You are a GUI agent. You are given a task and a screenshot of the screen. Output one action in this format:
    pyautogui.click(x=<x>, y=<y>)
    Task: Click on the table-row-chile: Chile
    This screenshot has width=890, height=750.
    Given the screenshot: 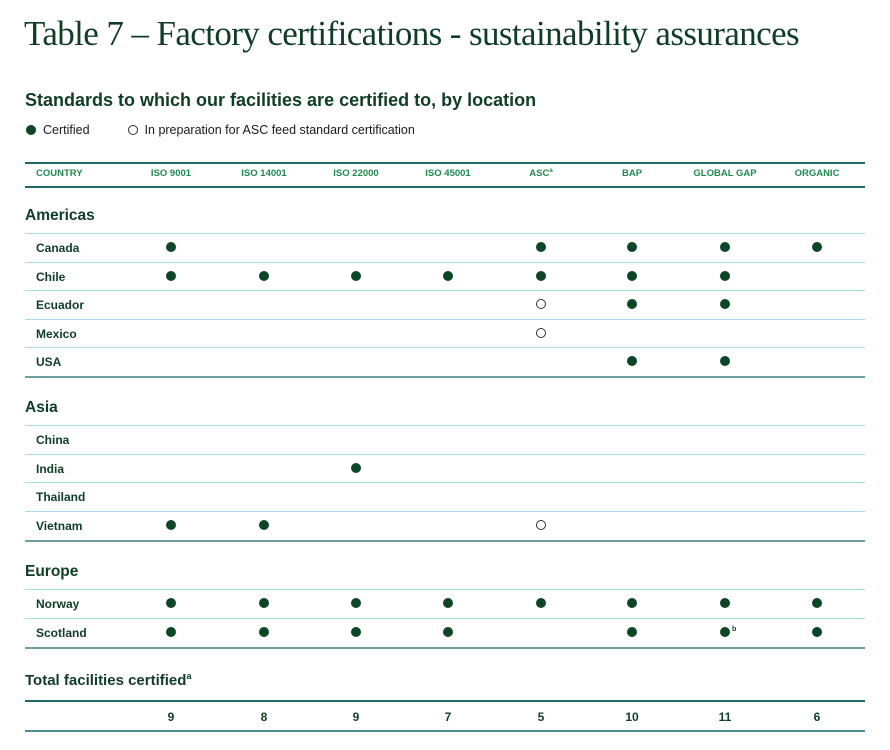 What is the action you would take?
    pyautogui.click(x=445, y=276)
    